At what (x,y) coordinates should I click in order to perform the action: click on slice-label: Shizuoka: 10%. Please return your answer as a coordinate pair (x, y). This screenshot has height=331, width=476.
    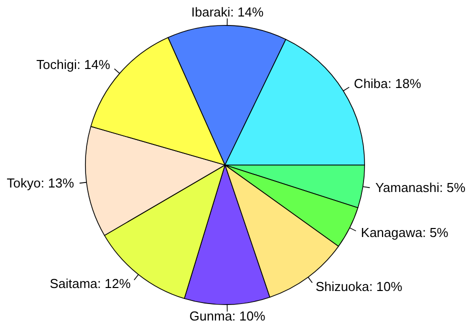
    Looking at the image, I should click on (359, 286).